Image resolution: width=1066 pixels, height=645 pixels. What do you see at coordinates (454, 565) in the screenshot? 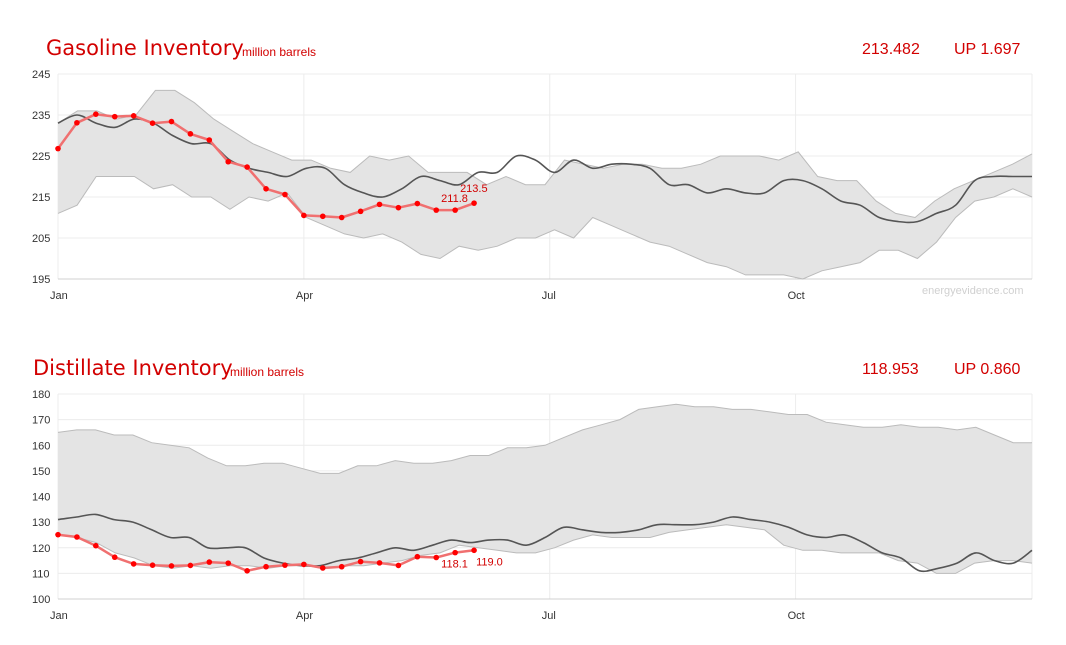
I see `data-label: 118.1` at bounding box center [454, 565].